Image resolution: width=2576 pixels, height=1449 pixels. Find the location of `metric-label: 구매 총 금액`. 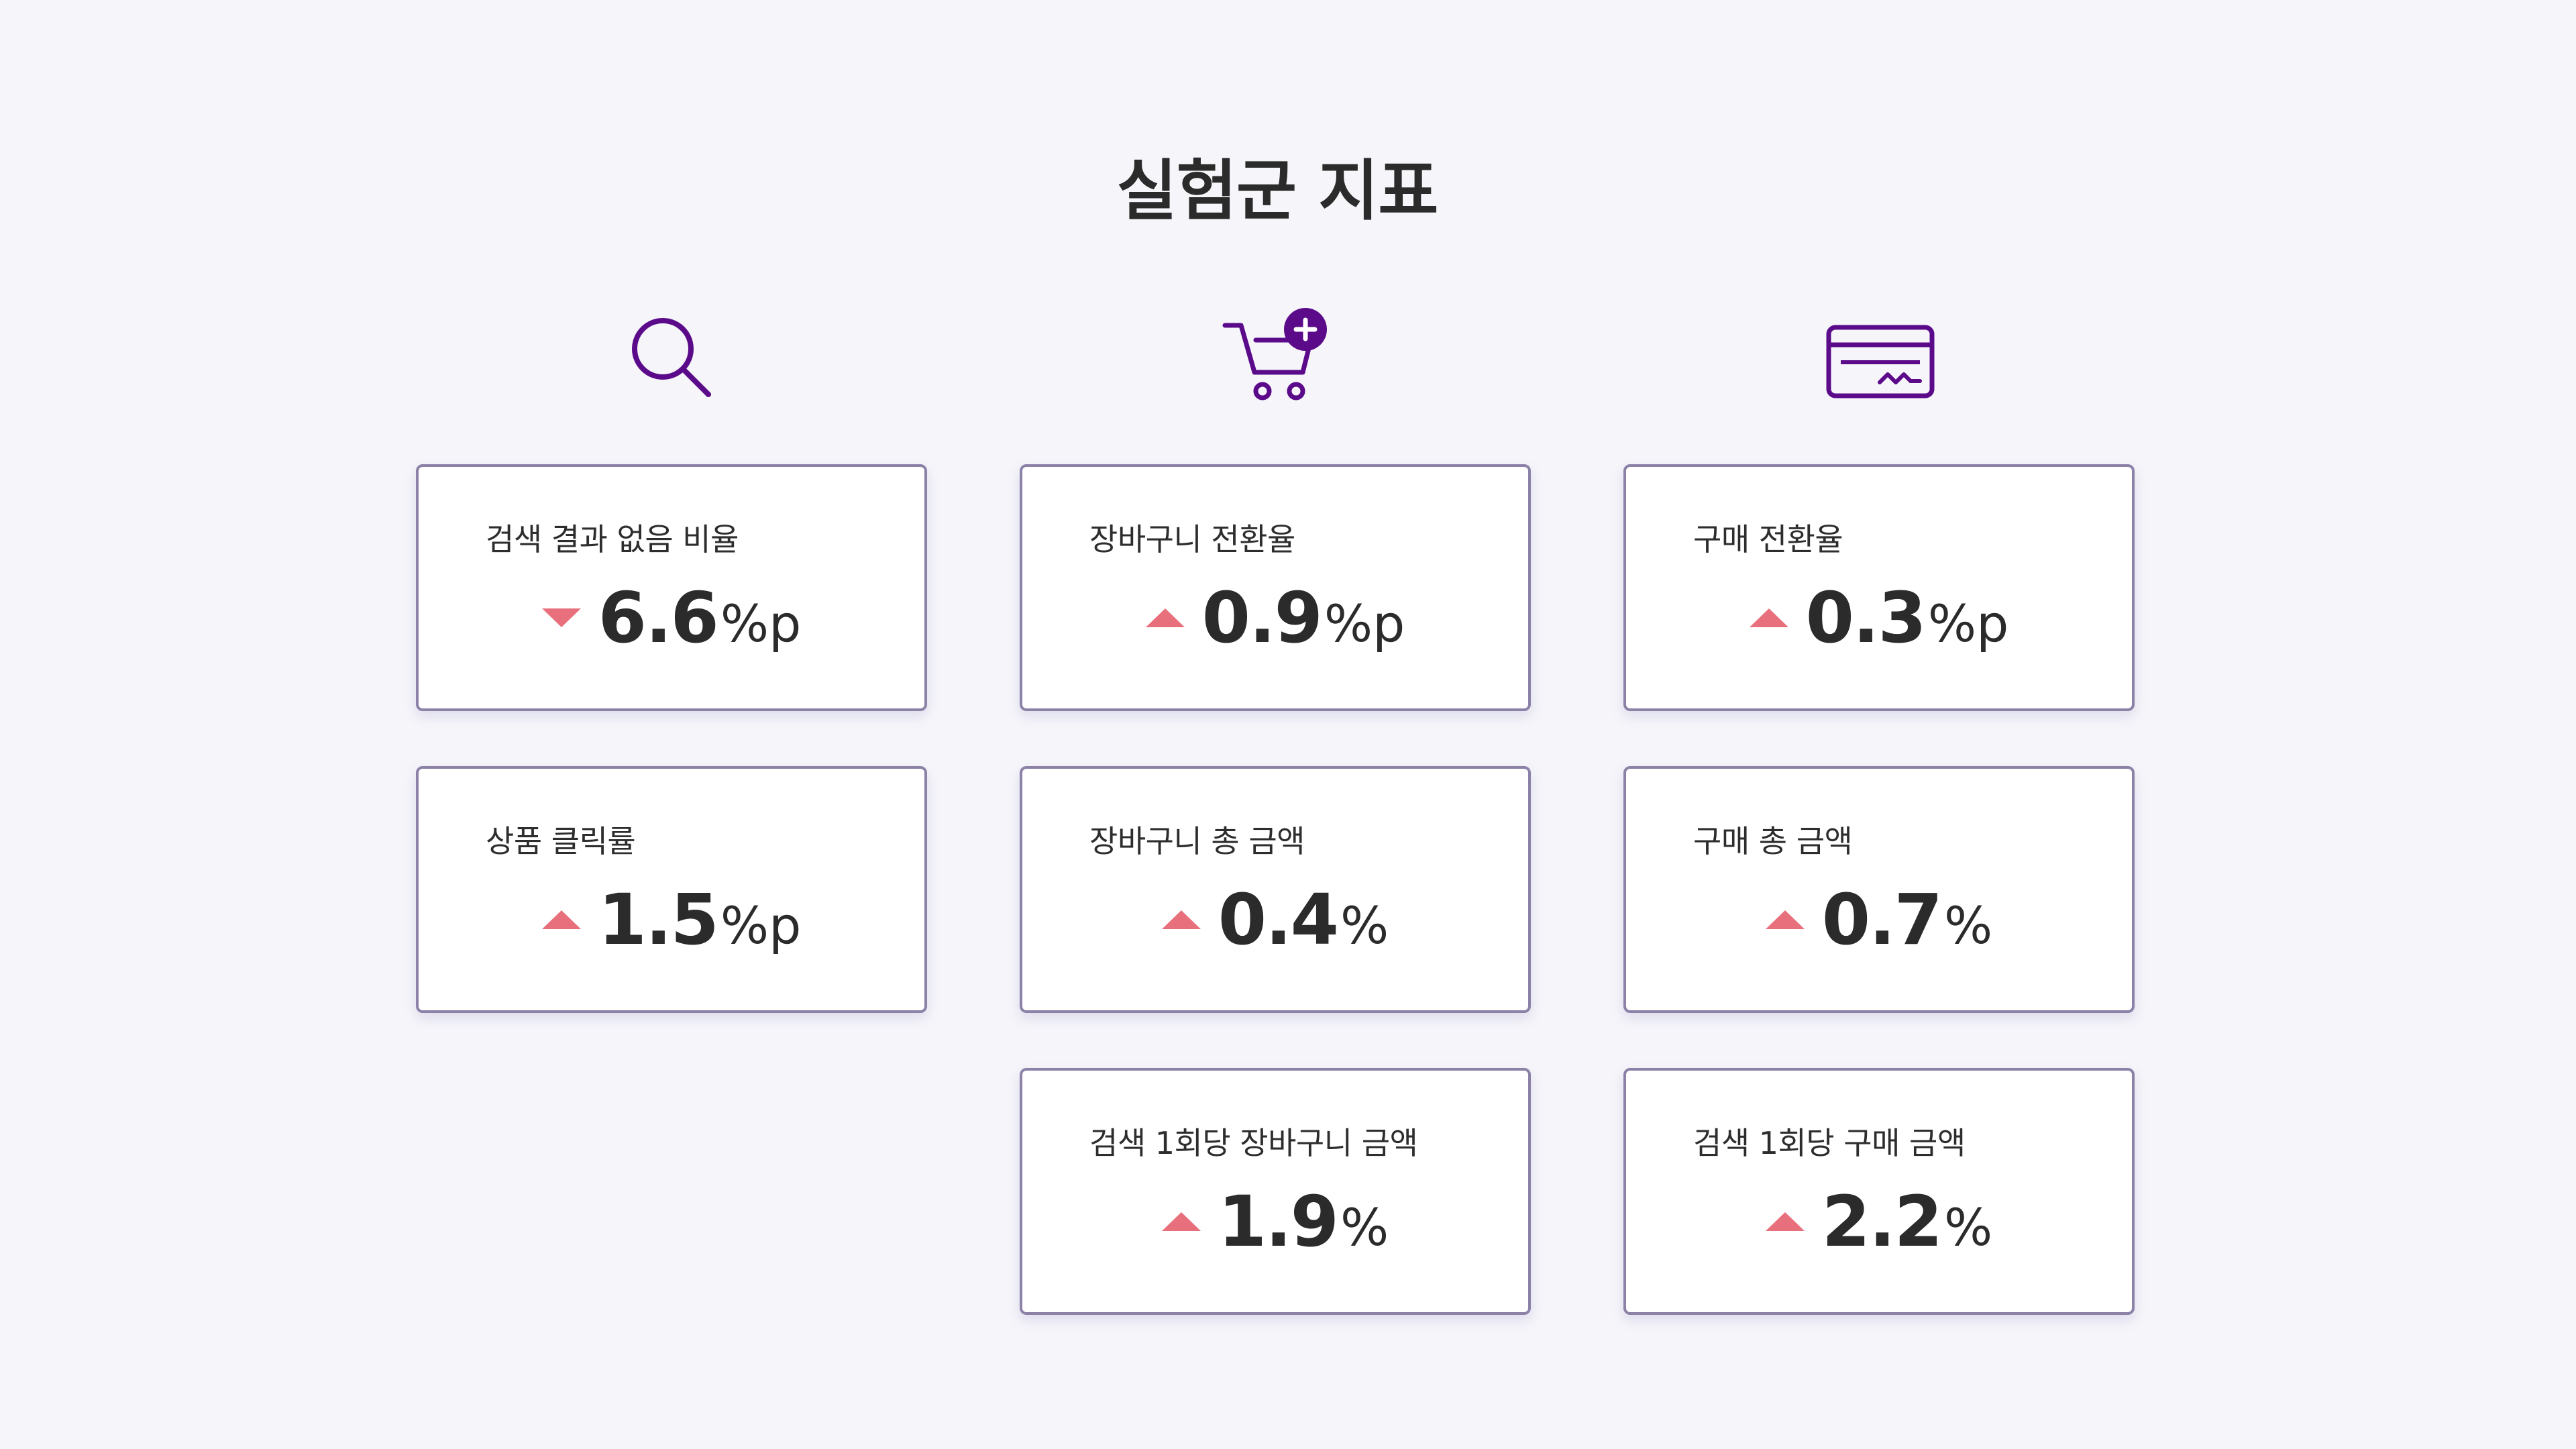

metric-label: 구매 총 금액 is located at coordinates (1773, 841).